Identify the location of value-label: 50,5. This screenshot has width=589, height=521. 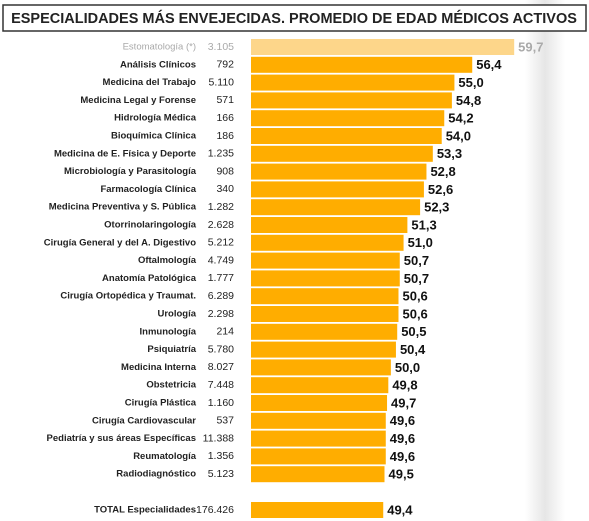
(413, 331).